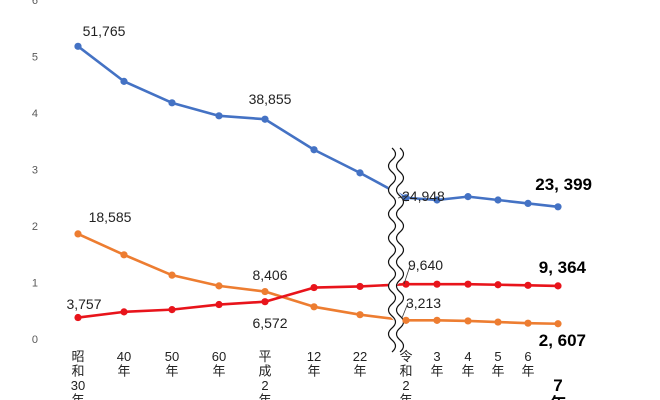 The image size is (660, 400). I want to click on y-tick-label: 6, so click(35, 3).